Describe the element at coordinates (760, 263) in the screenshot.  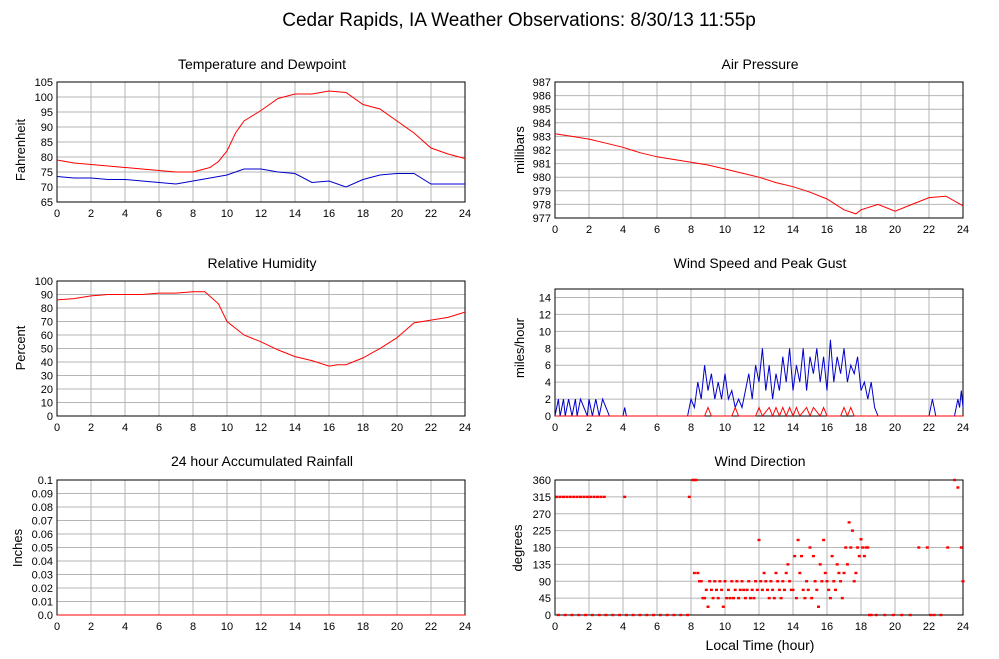
I see `wind-speed-title: Wind Speed and Peak Gust` at that location.